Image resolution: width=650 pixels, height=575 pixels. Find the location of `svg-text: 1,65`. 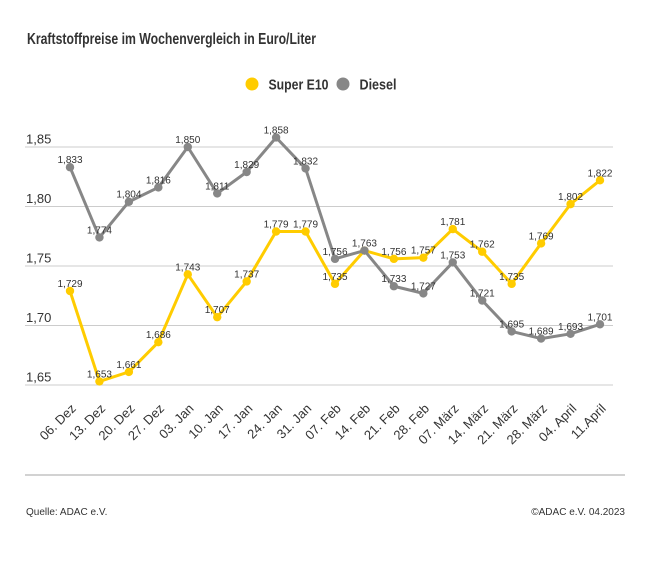

svg-text: 1,65 is located at coordinates (38, 376).